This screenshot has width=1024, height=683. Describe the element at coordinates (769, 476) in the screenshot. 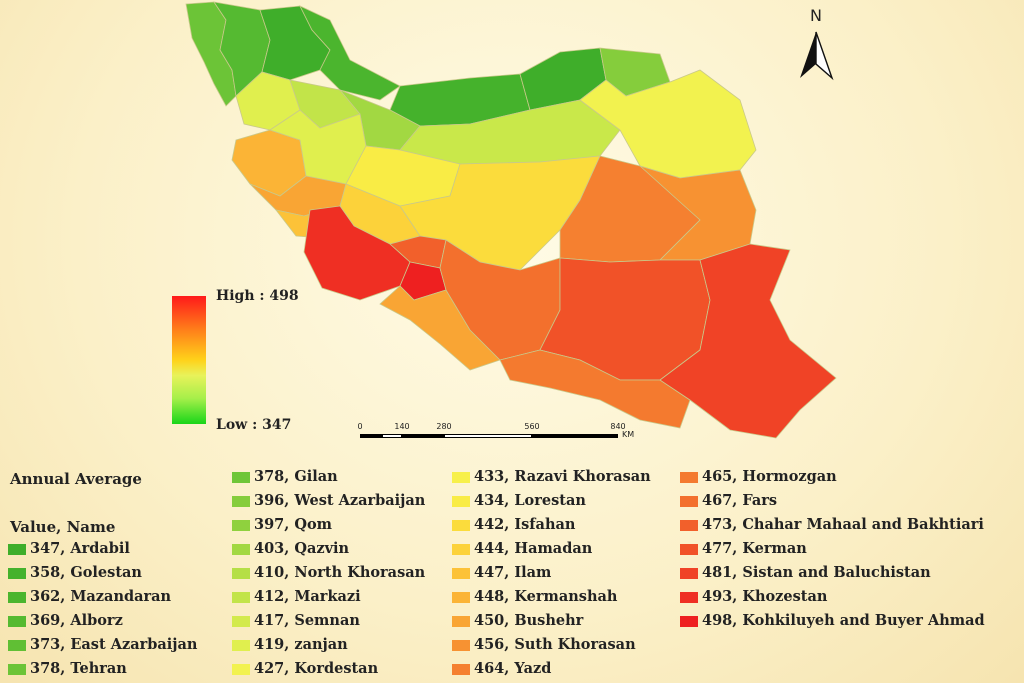

I see `legend-item-label: 465, Hormozgan` at that location.